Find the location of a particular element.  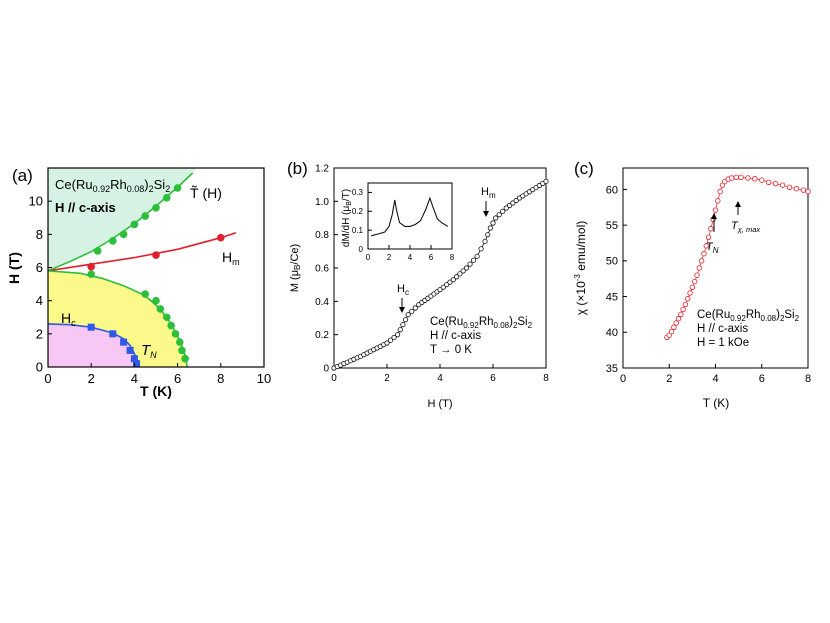

panel-b-field-direction: H // c-axis is located at coordinates (455, 336).